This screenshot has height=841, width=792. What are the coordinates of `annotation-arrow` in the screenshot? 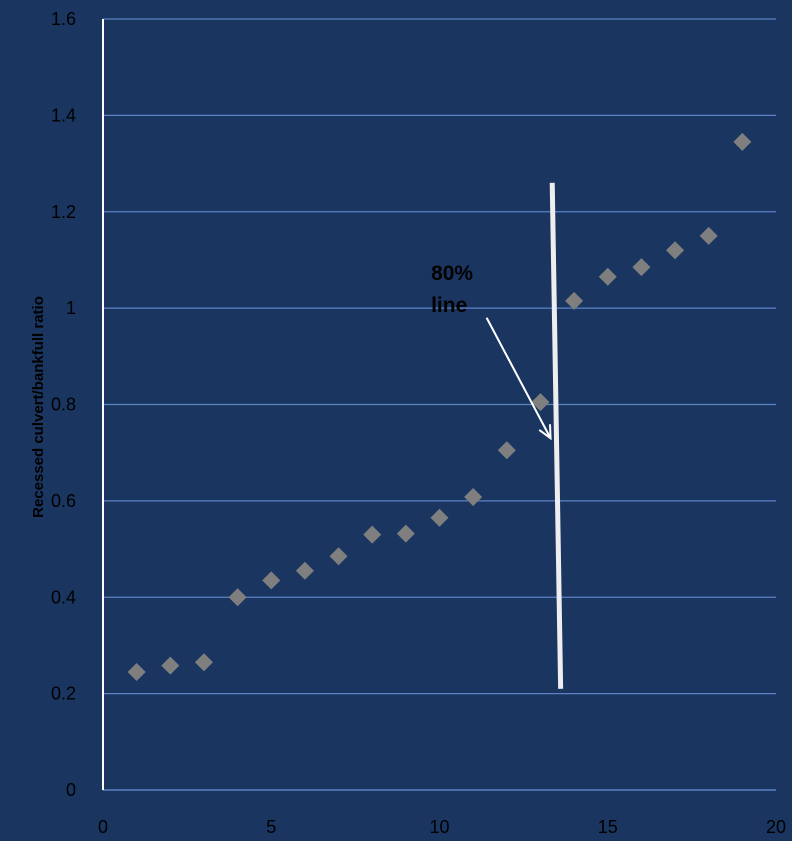 It's located at (518, 378).